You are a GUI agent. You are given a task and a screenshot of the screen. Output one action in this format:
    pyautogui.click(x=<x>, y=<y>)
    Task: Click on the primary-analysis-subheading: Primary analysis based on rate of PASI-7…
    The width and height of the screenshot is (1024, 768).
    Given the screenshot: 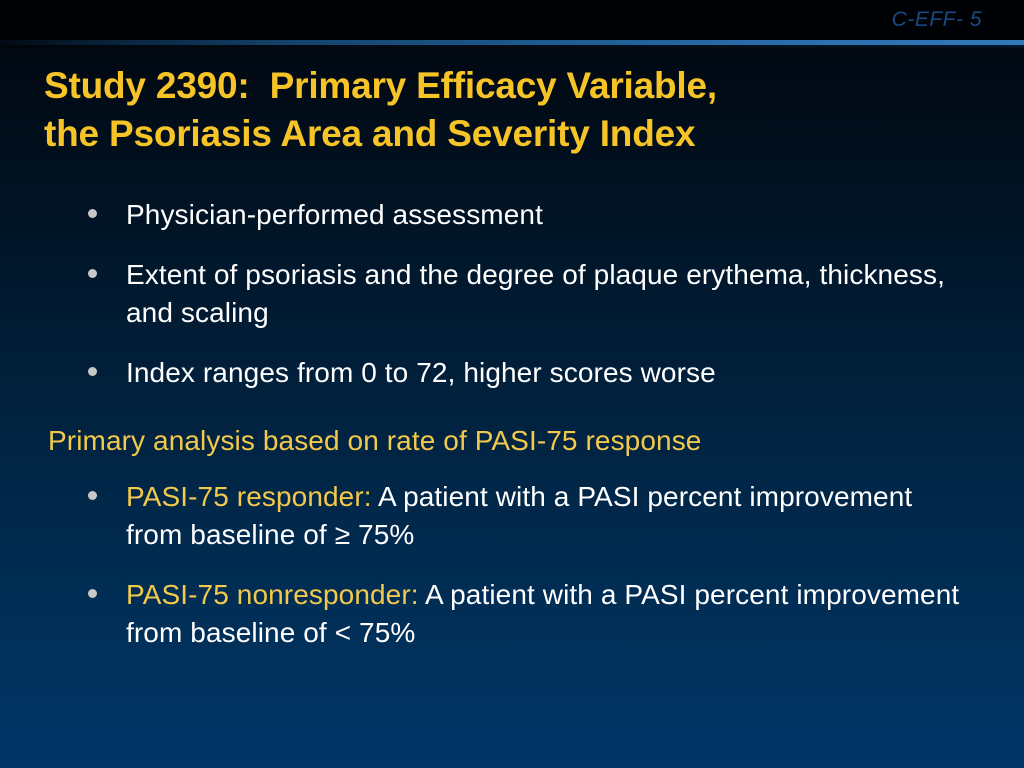 What is the action you would take?
    pyautogui.click(x=375, y=440)
    